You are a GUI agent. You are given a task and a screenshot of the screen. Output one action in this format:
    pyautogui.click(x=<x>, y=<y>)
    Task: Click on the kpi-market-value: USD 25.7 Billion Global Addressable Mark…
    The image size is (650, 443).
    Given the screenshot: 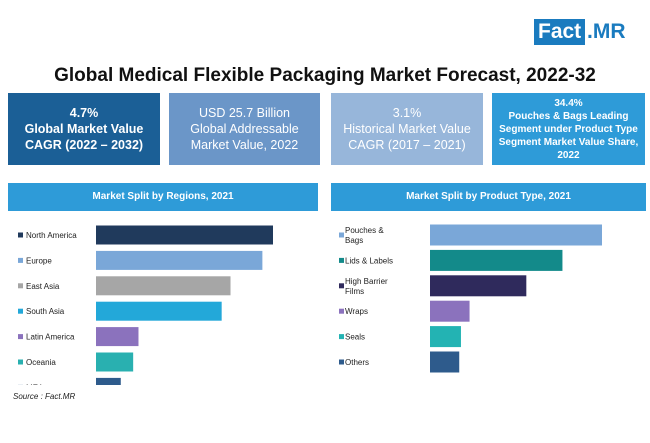 What is the action you would take?
    pyautogui.click(x=244, y=129)
    